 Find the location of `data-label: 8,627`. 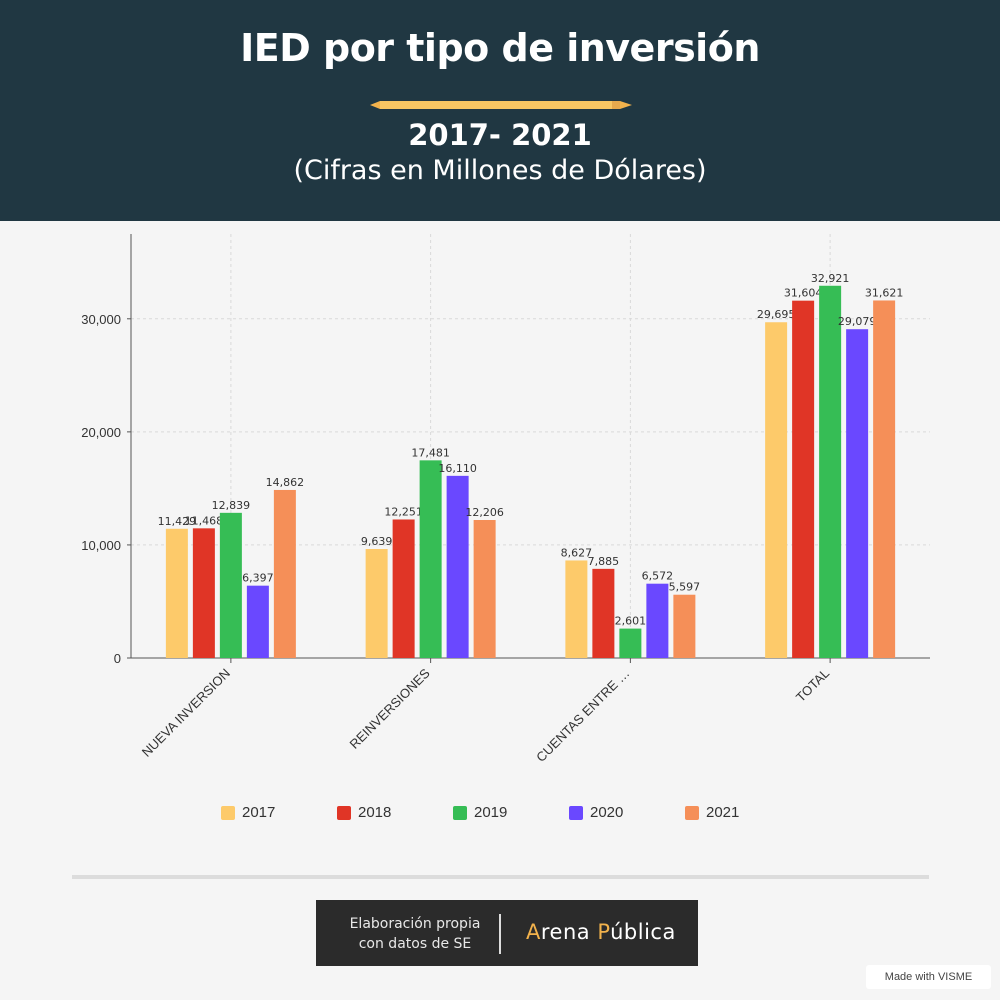

data-label: 8,627 is located at coordinates (577, 552).